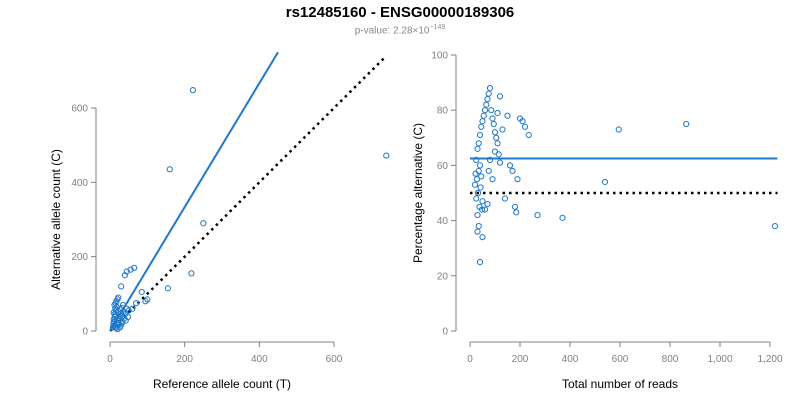 This screenshot has height=400, width=800. I want to click on x-axis-title: Total number of reads, so click(620, 384).